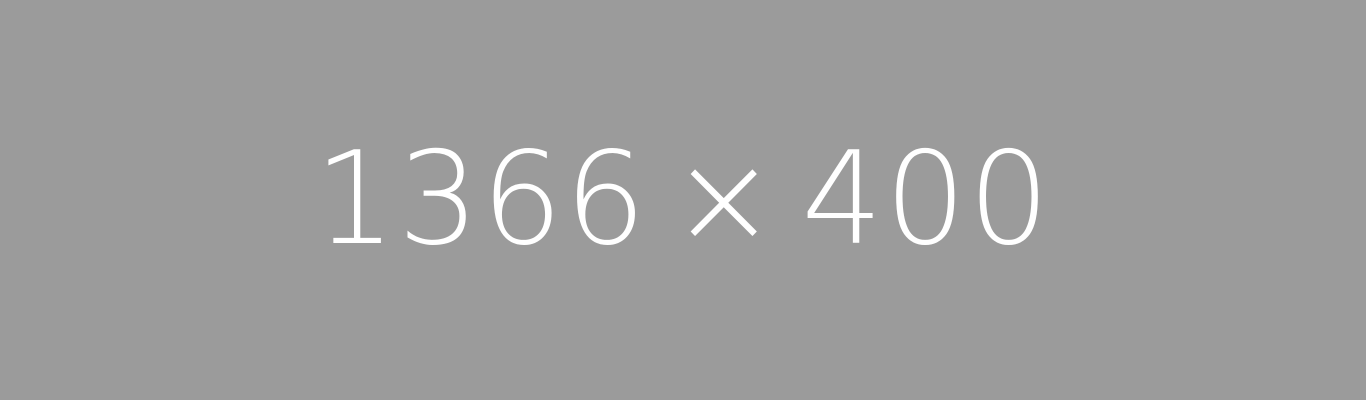 The image size is (1366, 400). What do you see at coordinates (481, 199) in the screenshot?
I see `width-value: 1366` at bounding box center [481, 199].